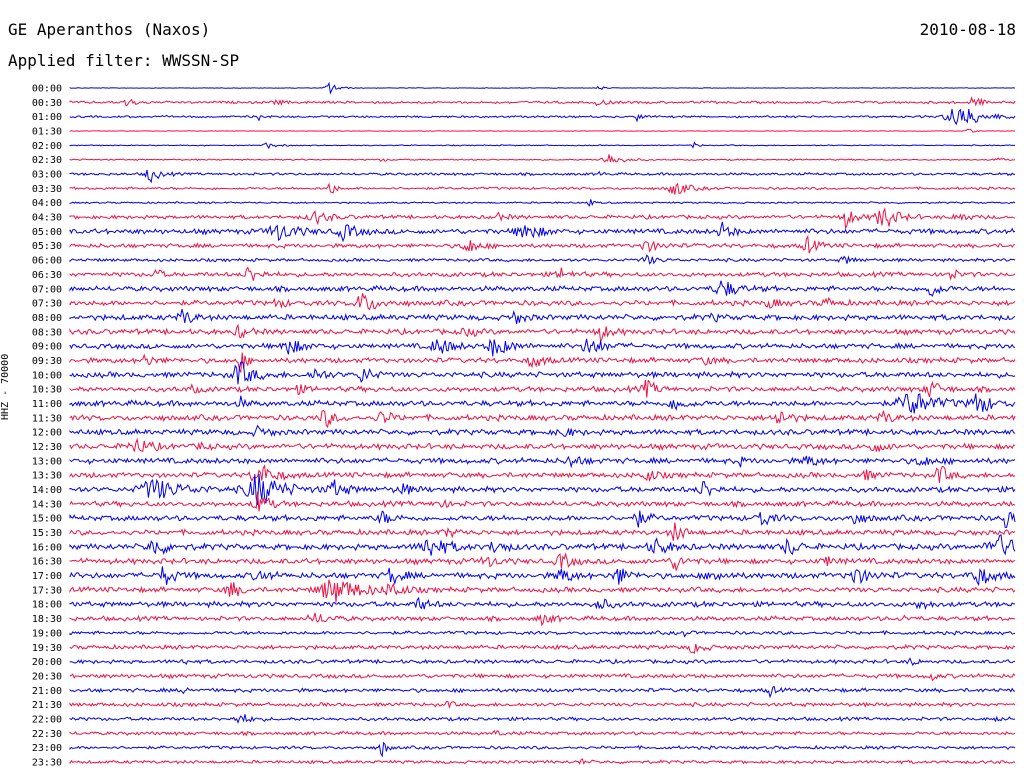  Describe the element at coordinates (47, 304) in the screenshot. I see `time-tick-label: 07:30` at that location.